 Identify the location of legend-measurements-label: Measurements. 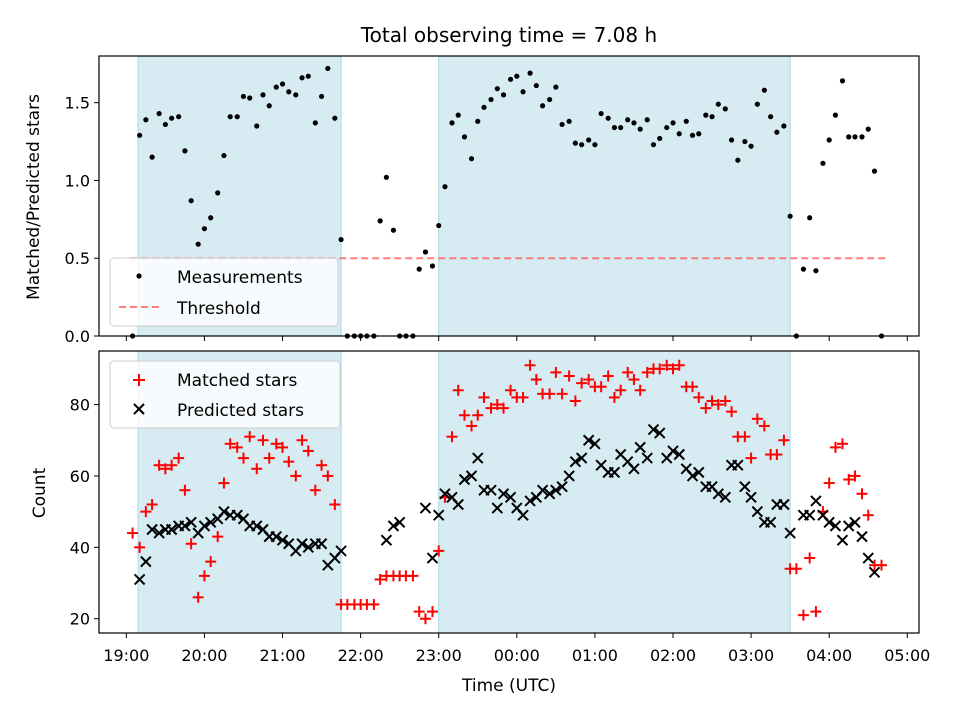
(240, 278).